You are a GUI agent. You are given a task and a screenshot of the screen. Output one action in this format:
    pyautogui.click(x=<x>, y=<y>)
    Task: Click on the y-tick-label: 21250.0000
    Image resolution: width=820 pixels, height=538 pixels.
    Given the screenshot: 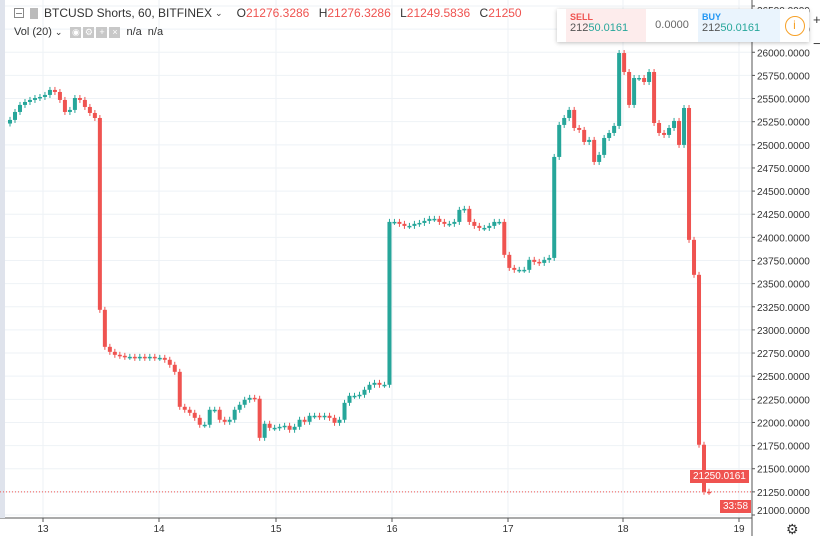 What is the action you would take?
    pyautogui.click(x=783, y=493)
    